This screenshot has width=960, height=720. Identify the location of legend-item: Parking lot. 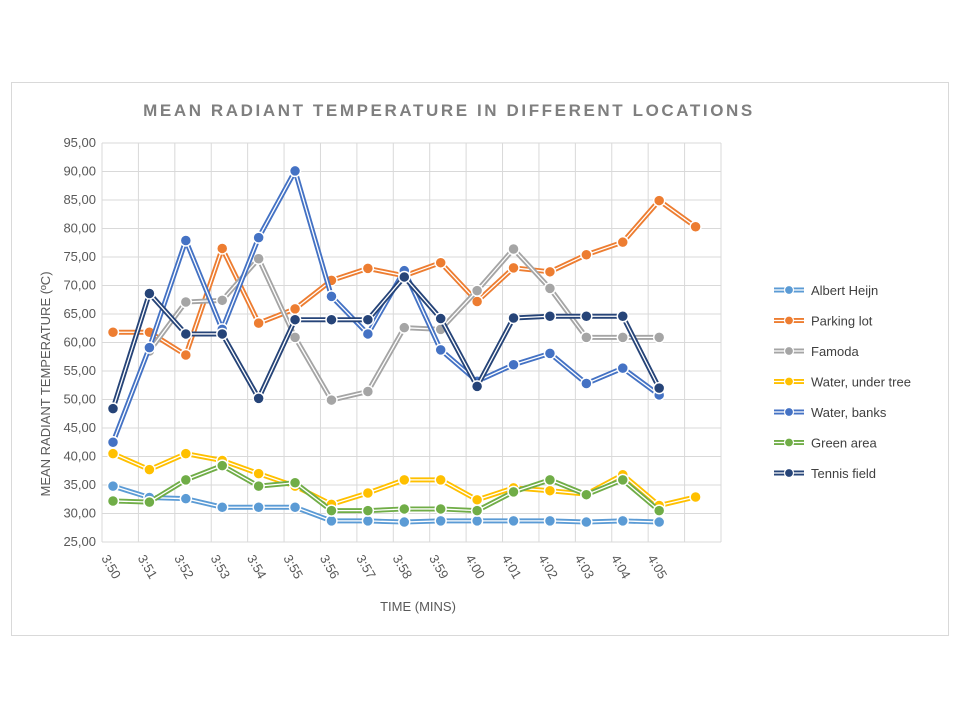
(823, 321).